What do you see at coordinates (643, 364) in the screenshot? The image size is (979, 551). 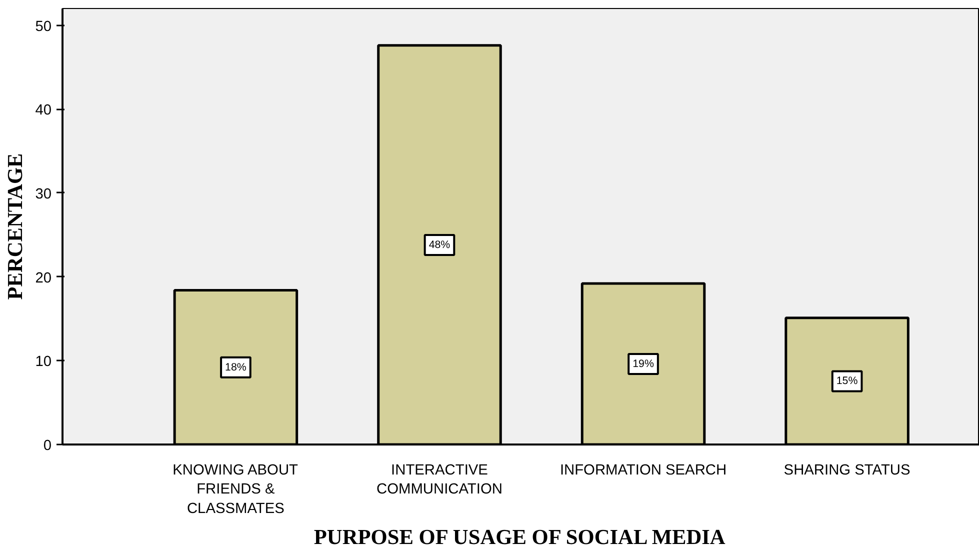 I see `data-label: 19%` at bounding box center [643, 364].